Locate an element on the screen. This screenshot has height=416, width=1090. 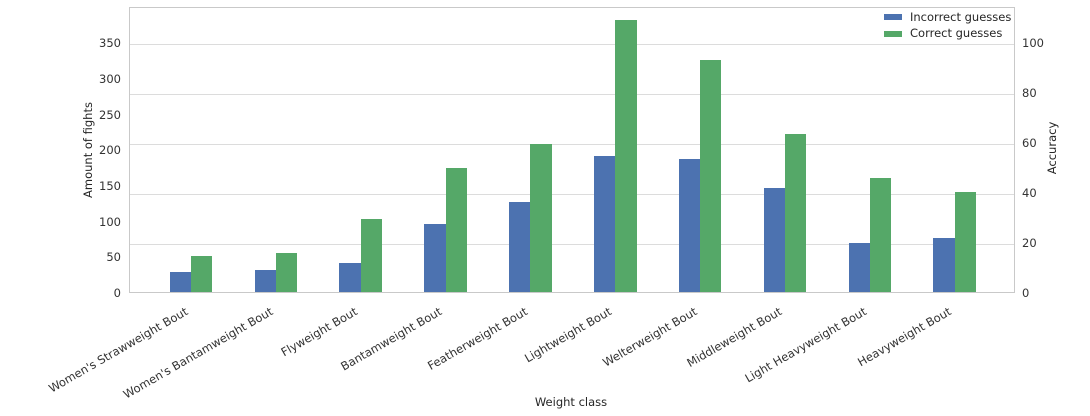
y-left-tick-100: 100 is located at coordinates (110, 221).